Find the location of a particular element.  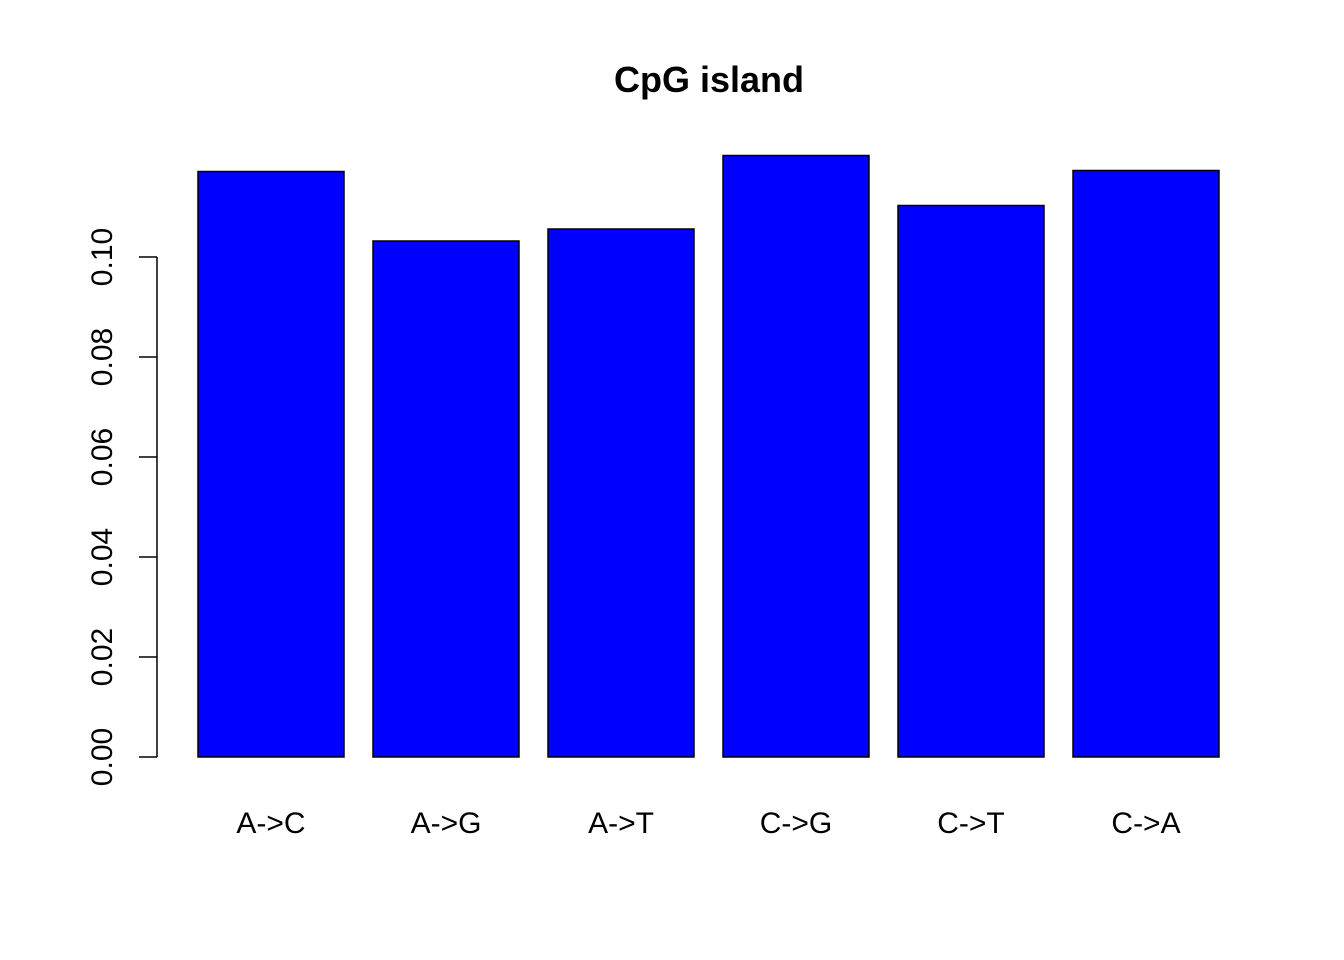

x-tick-label: C->T is located at coordinates (971, 823).